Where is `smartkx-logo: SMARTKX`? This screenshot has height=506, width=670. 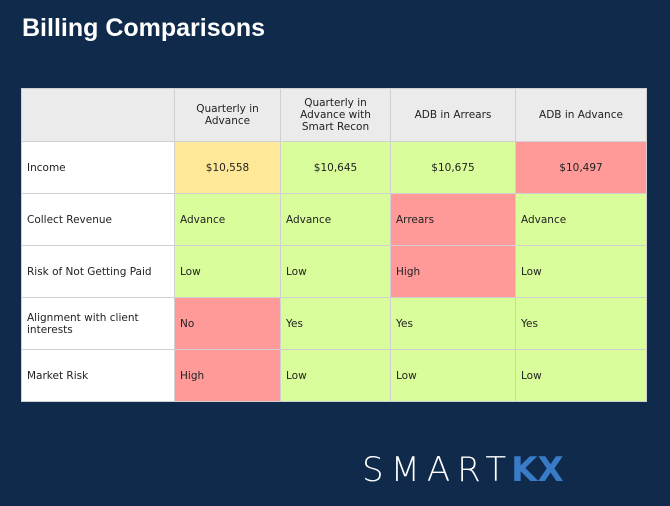
smartkx-logo: SMARTKX is located at coordinates (463, 470).